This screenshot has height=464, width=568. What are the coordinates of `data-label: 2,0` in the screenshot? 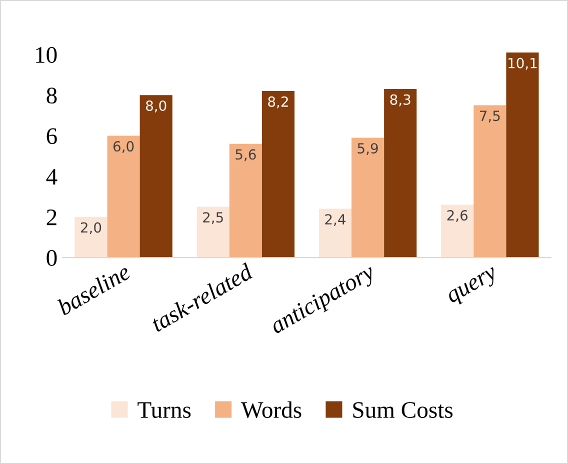 It's located at (91, 228).